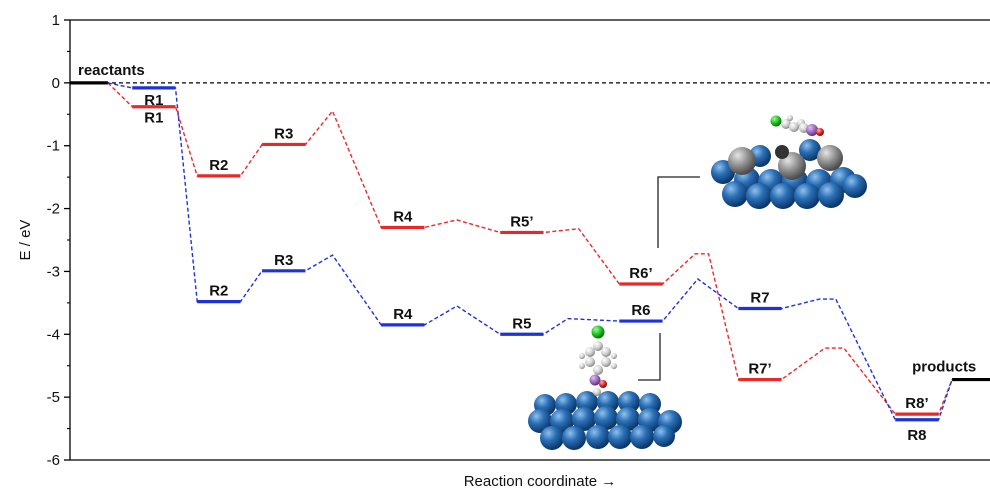 Image resolution: width=990 pixels, height=494 pixels. I want to click on y-tick-label: -3, so click(53, 271).